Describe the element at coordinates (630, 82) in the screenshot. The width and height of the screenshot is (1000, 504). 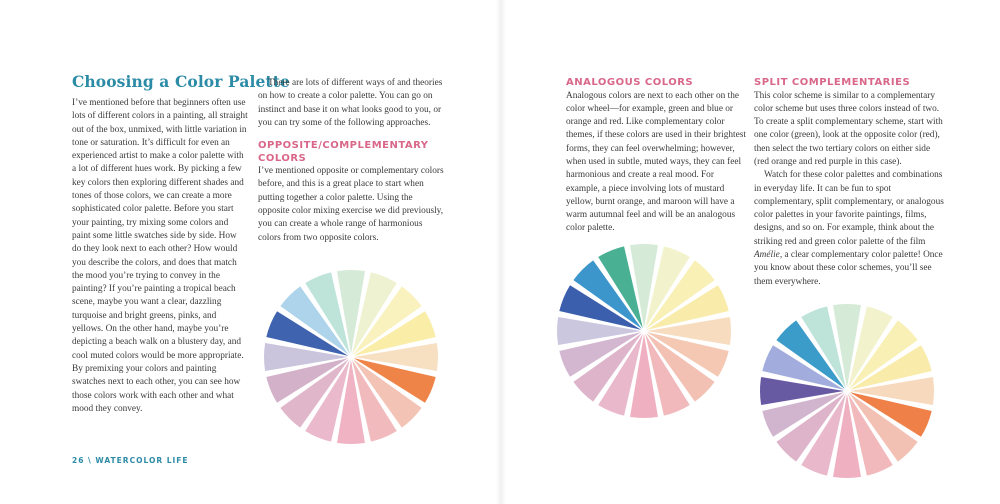
I see `analogous-heading: ANALOGOUS COLORS` at that location.